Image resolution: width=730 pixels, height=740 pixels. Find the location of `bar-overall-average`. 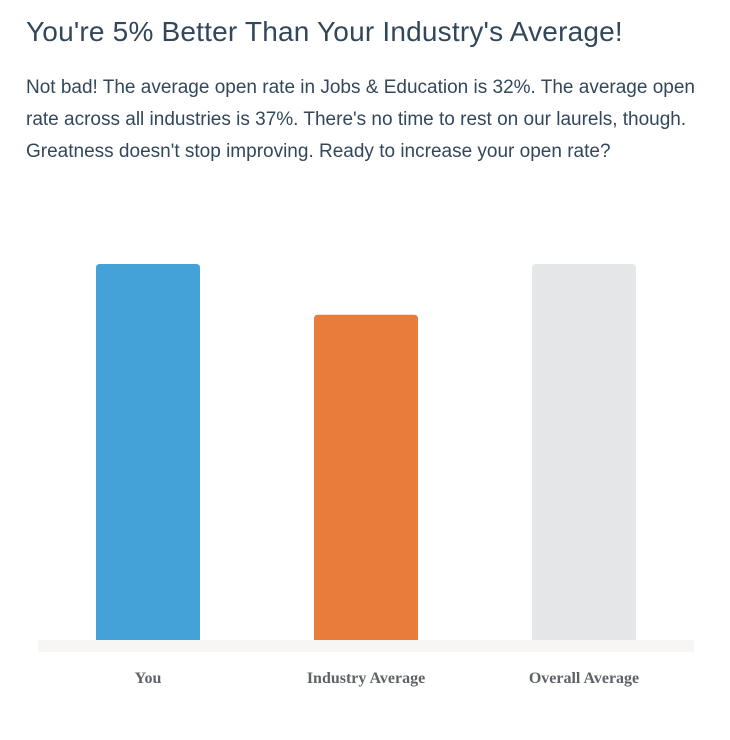

bar-overall-average is located at coordinates (584, 452).